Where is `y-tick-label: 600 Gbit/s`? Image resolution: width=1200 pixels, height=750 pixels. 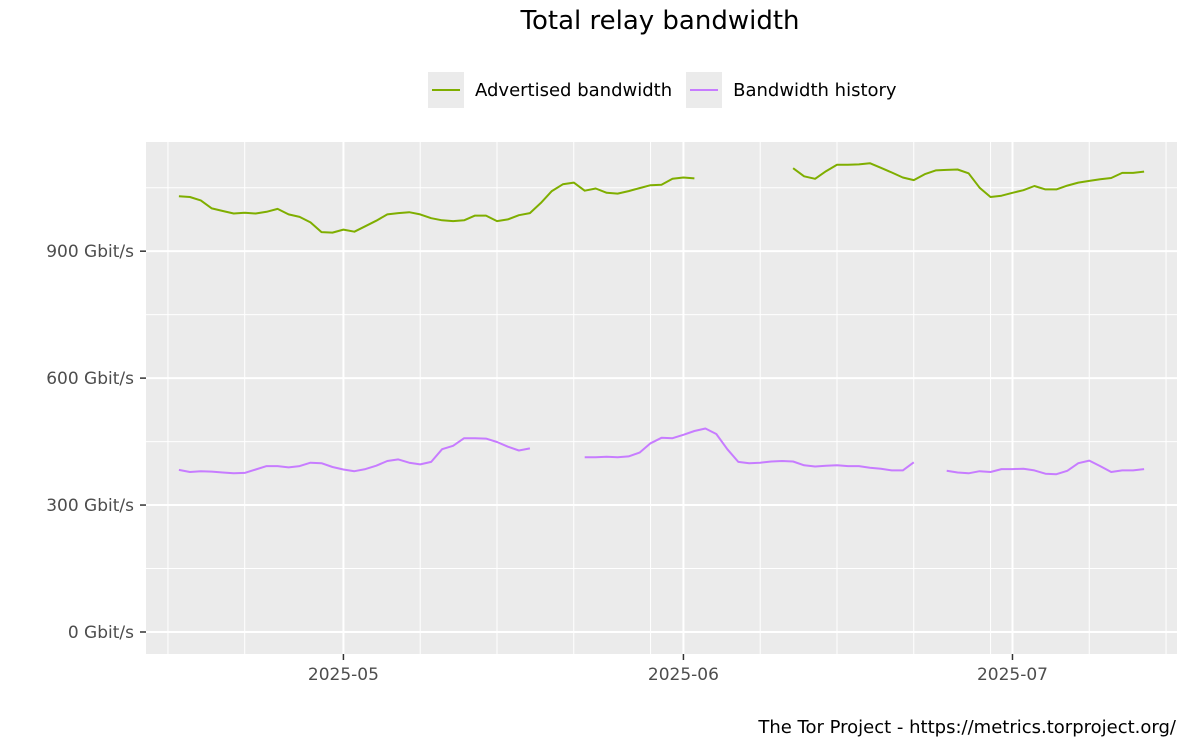
y-tick-label: 600 Gbit/s is located at coordinates (90, 379).